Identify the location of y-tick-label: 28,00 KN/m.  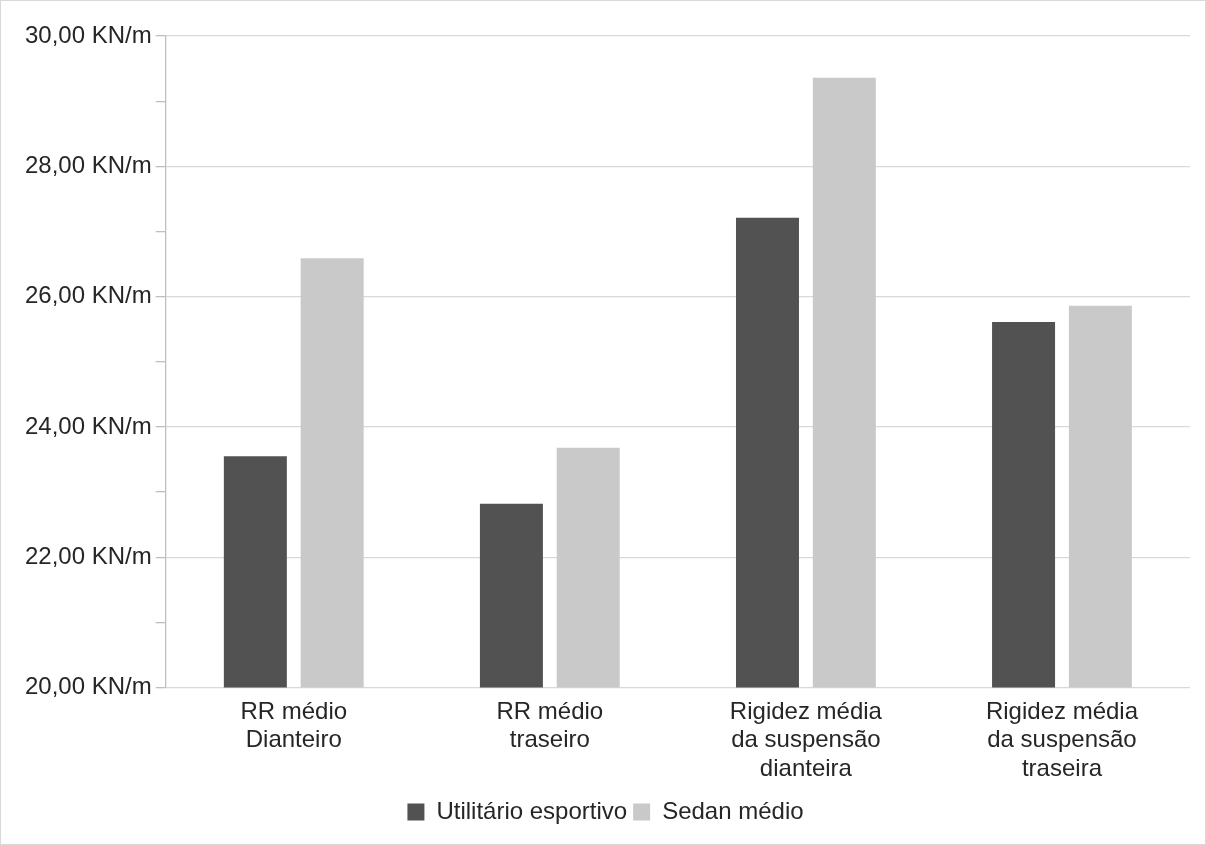
(88, 164).